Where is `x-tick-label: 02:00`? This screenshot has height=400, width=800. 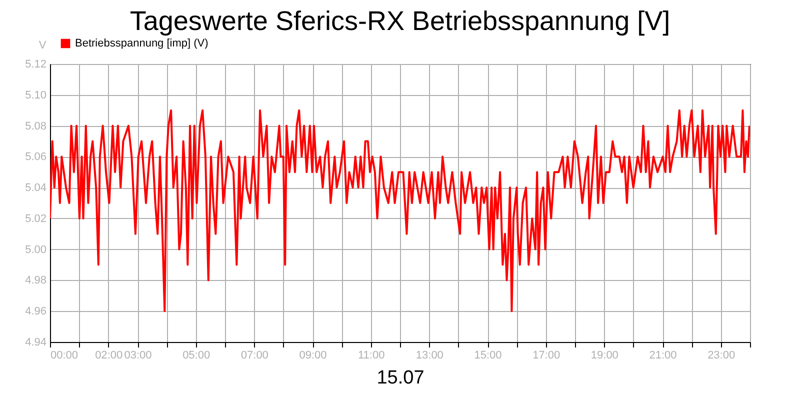
x-tick-label: 02:00 is located at coordinates (109, 356).